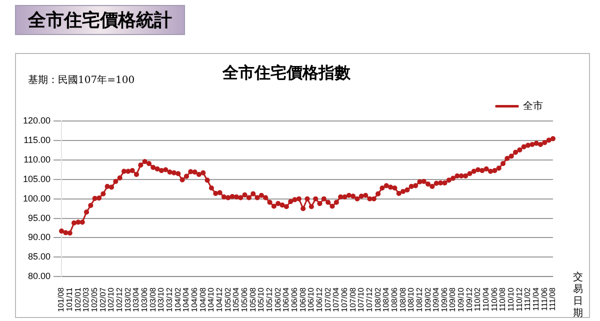 The width and height of the screenshot is (600, 321). I want to click on x-tick-label: 104/10, so click(211, 299).